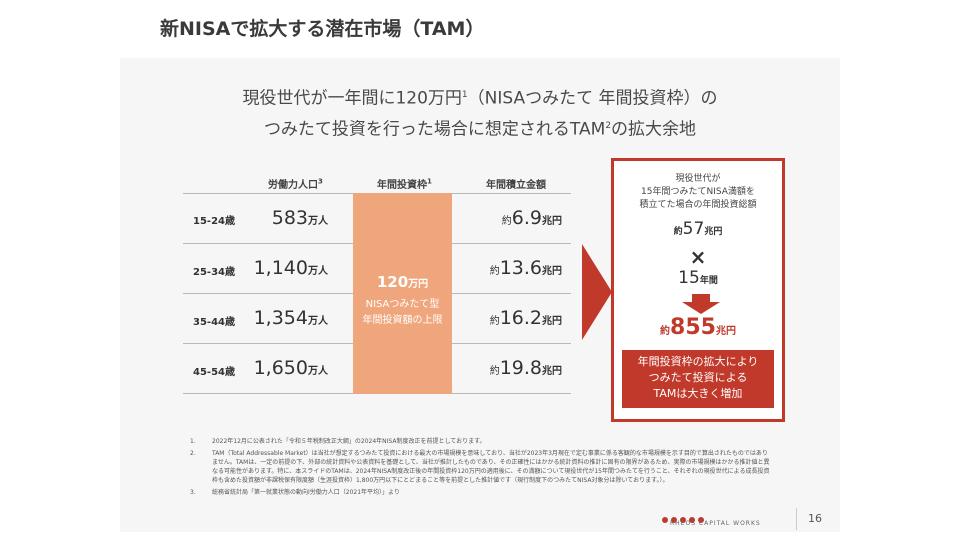  I want to click on tam-callout: 年間投資枠の拡大により つみたて投資による TAMは大きく増加, so click(698, 379).